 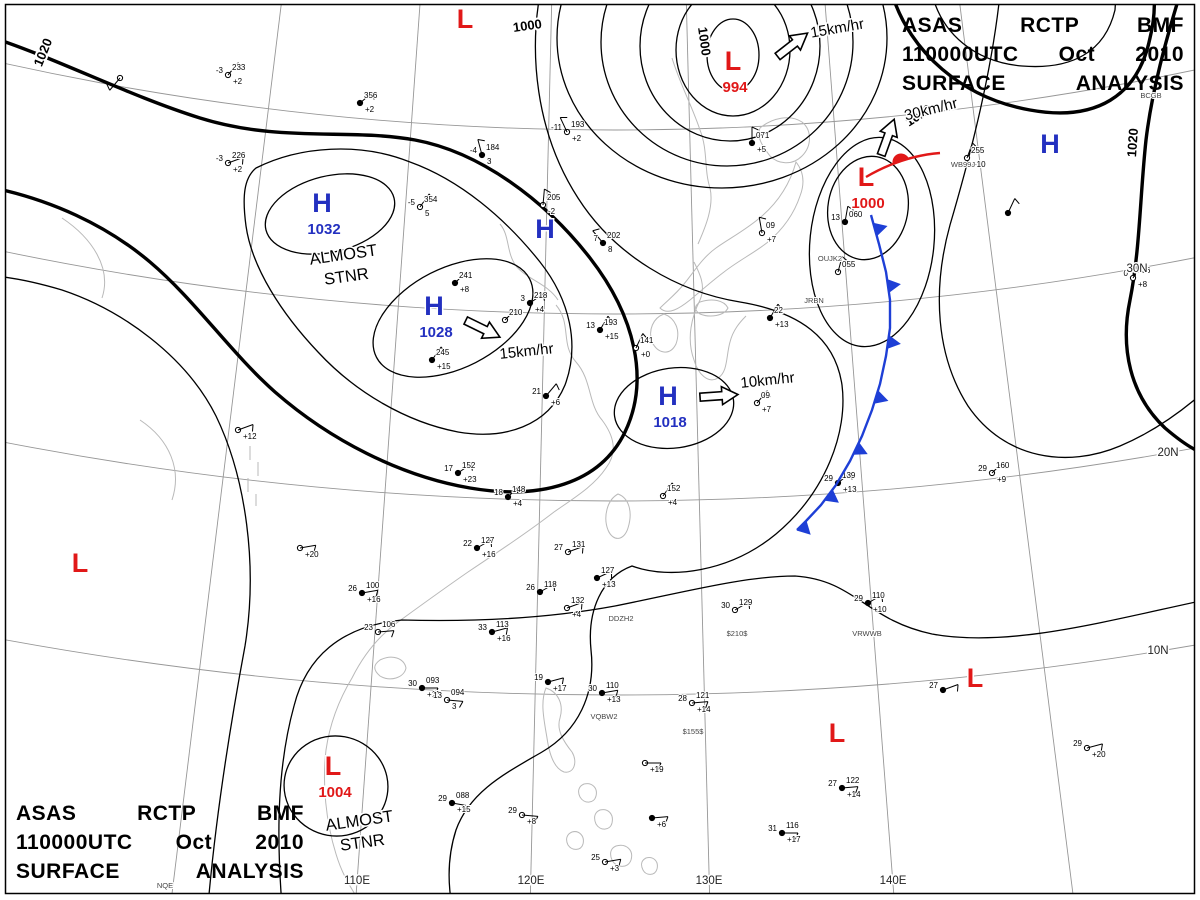 What do you see at coordinates (435, 332) in the screenshot?
I see `svg-text: 1028` at bounding box center [435, 332].